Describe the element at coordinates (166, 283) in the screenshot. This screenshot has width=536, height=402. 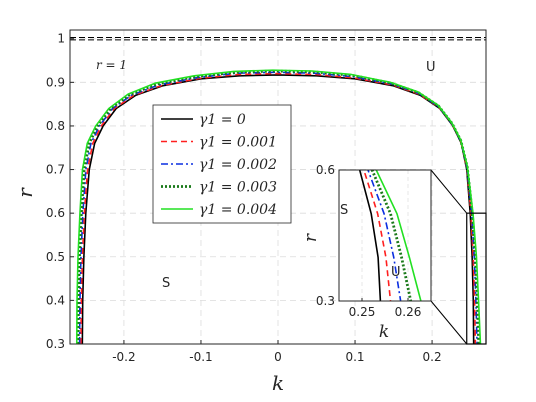
I see `region-label-stable: S` at that location.